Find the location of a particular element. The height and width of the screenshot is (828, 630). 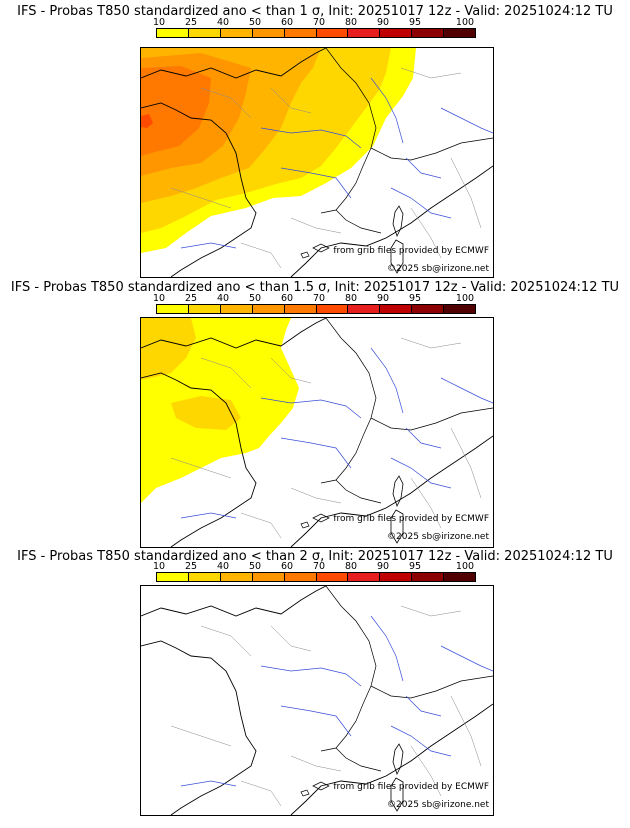

prob-area-max is located at coordinates (147, 121).